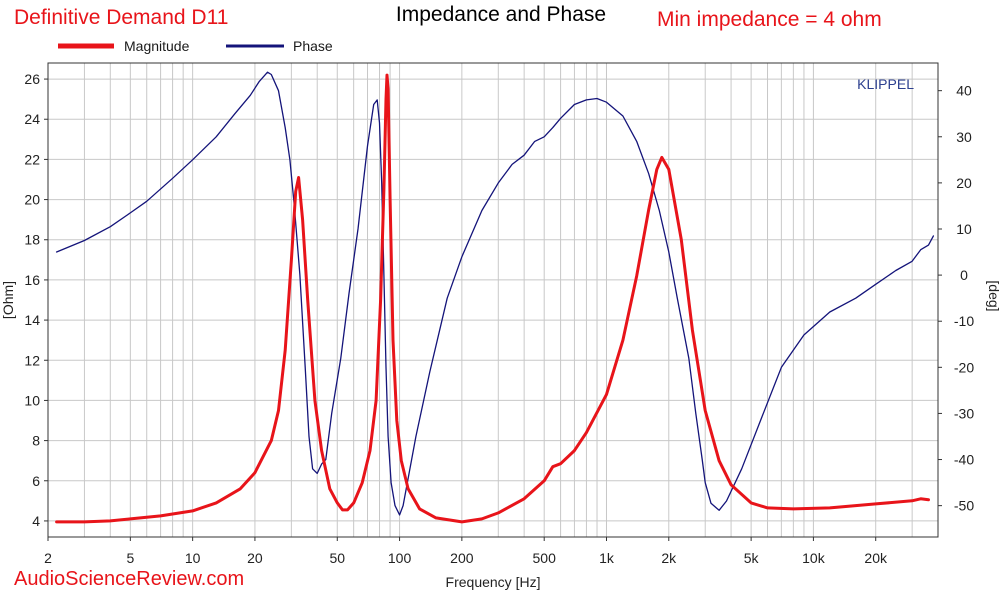 The image size is (1000, 600). Describe the element at coordinates (400, 558) in the screenshot. I see `x-tick-label: 100` at that location.